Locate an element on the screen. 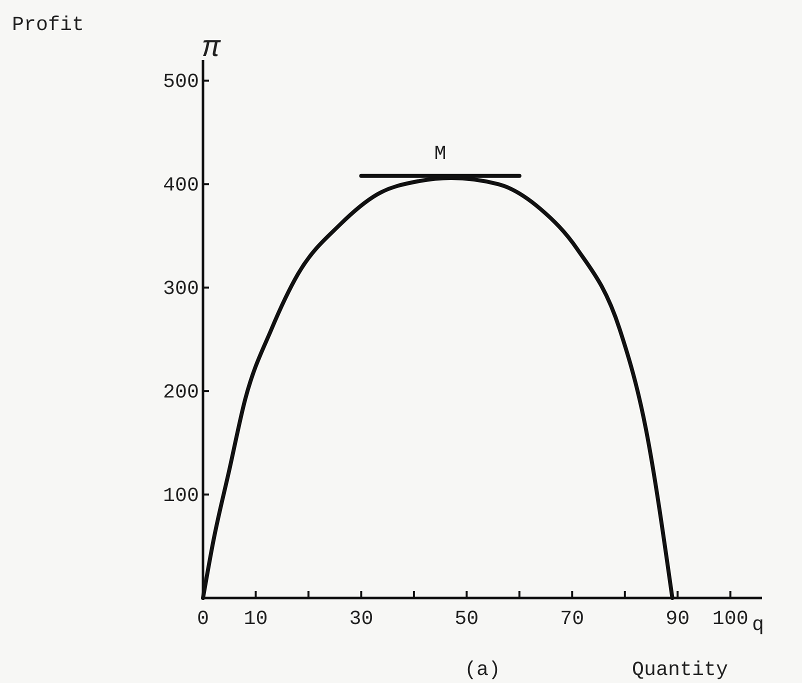 This screenshot has width=802, height=683. text: Quantity is located at coordinates (680, 670).